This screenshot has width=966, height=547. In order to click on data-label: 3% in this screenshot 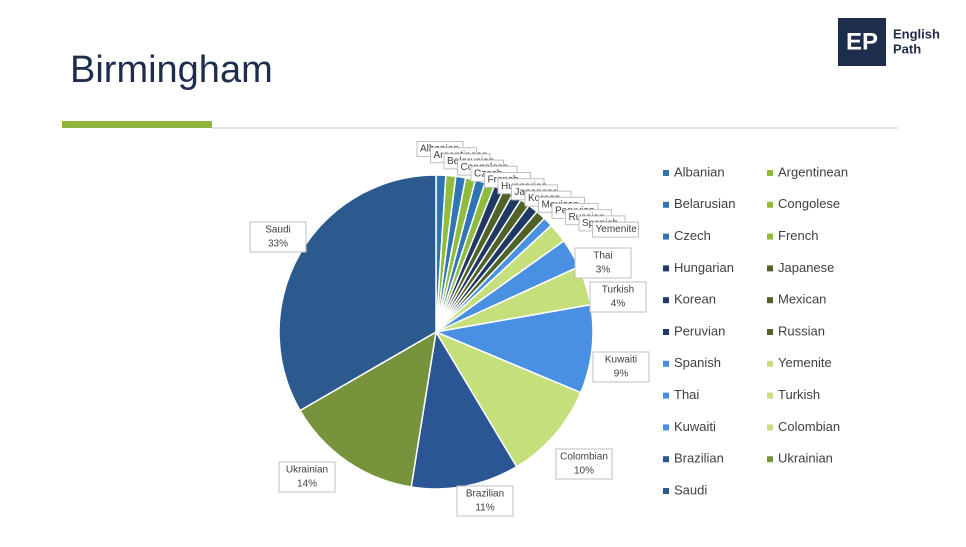, I will do `click(603, 270)`.